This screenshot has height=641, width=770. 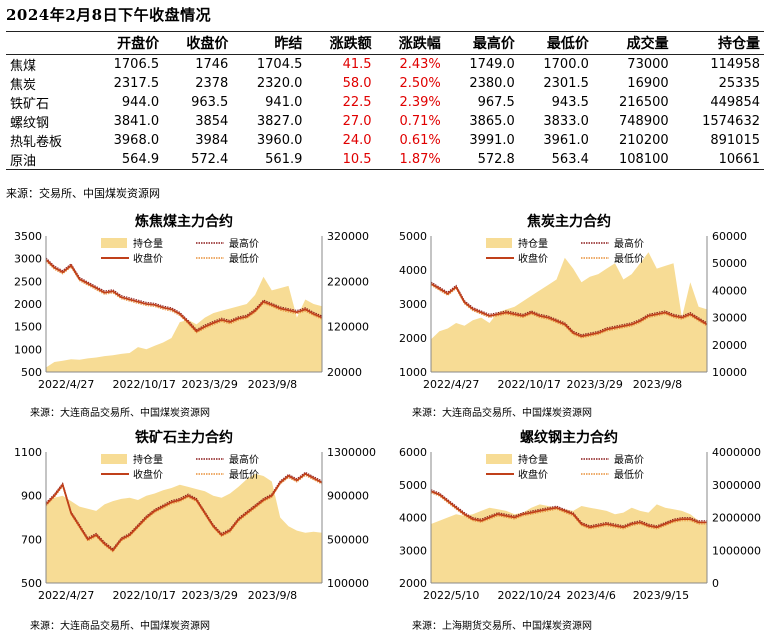 I want to click on y-right-tick-label: 10000, so click(x=729, y=372).